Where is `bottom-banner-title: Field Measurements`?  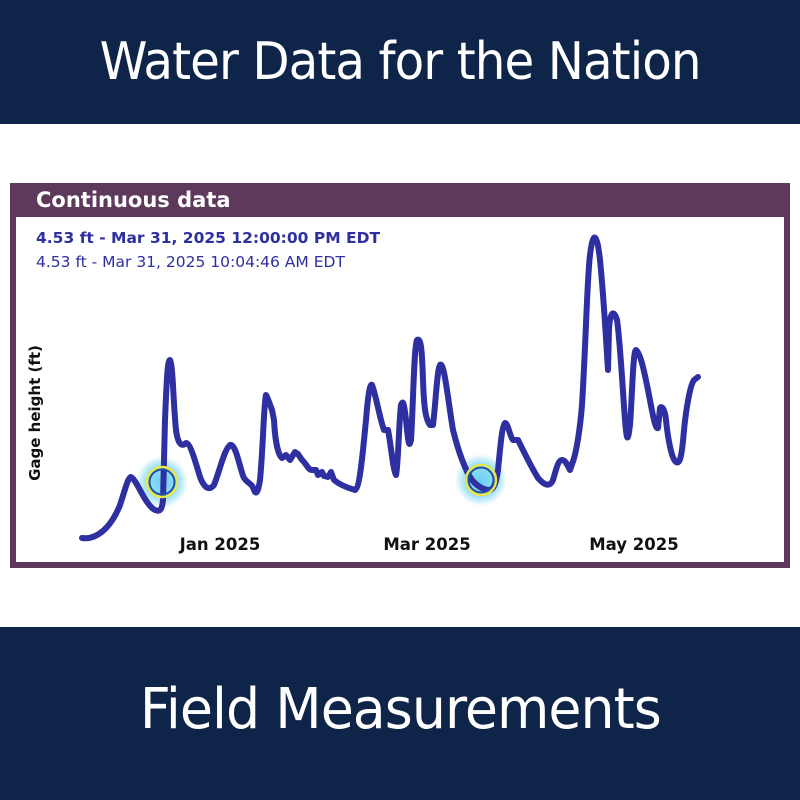
bottom-banner-title: Field Measurements is located at coordinates (400, 709).